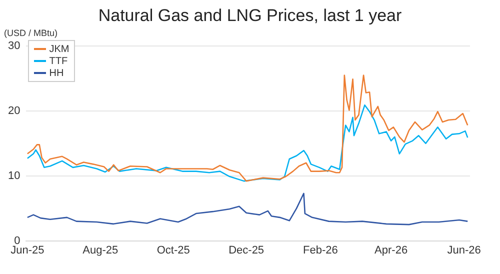 The width and height of the screenshot is (500, 274). I want to click on legend-label: JKM, so click(59, 49).